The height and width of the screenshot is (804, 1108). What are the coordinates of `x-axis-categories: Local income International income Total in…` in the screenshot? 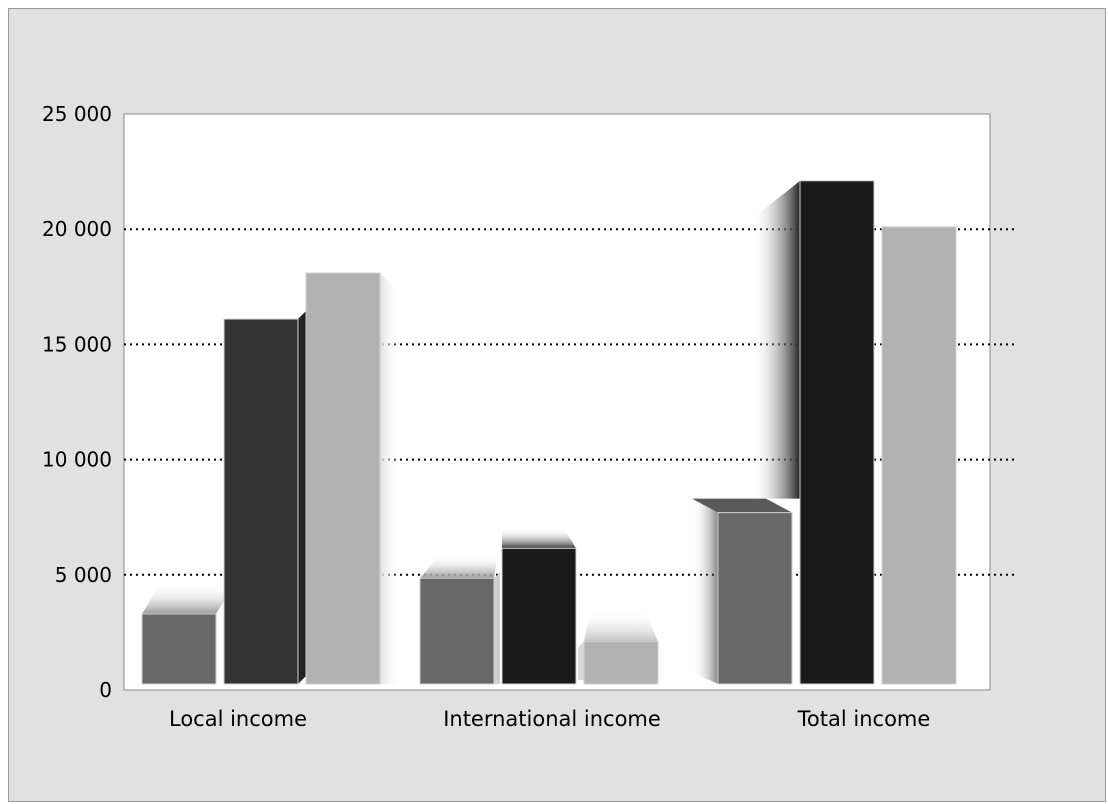 It's located at (549, 719).